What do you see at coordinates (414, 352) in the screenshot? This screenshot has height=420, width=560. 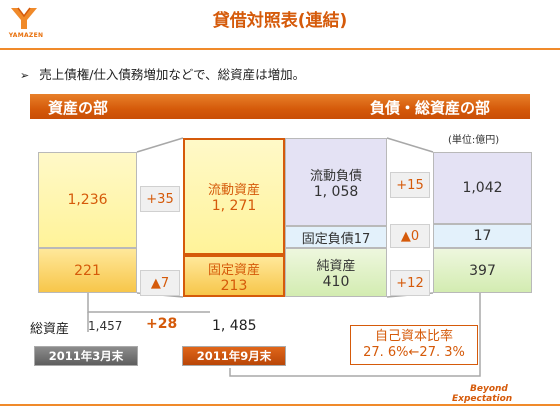 I see `equity-ratio-value: 27. 6%←27. 3%` at bounding box center [414, 352].